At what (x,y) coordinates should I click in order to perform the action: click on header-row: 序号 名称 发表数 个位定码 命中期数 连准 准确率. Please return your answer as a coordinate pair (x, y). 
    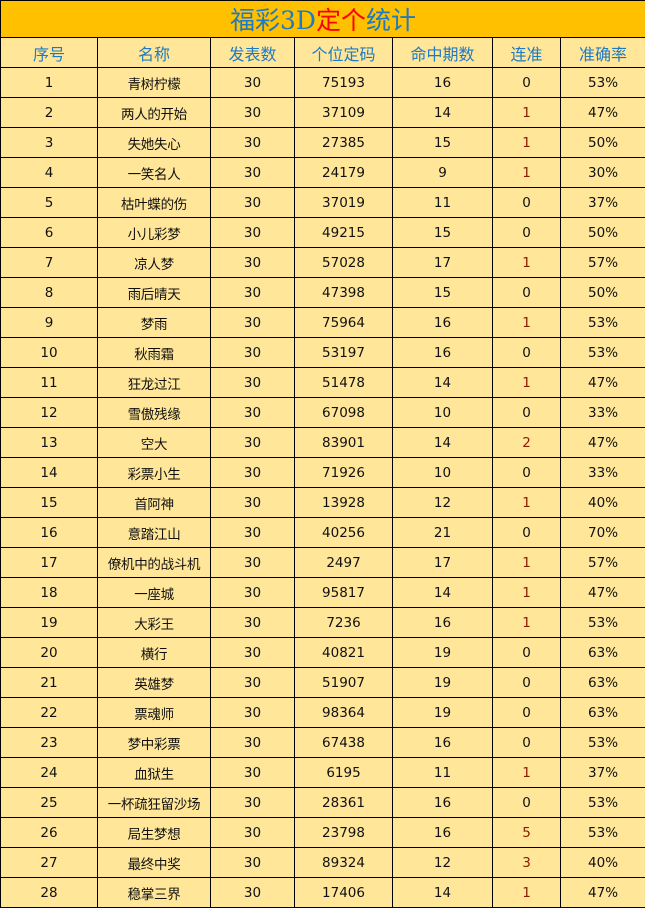
    Looking at the image, I should click on (322, 52).